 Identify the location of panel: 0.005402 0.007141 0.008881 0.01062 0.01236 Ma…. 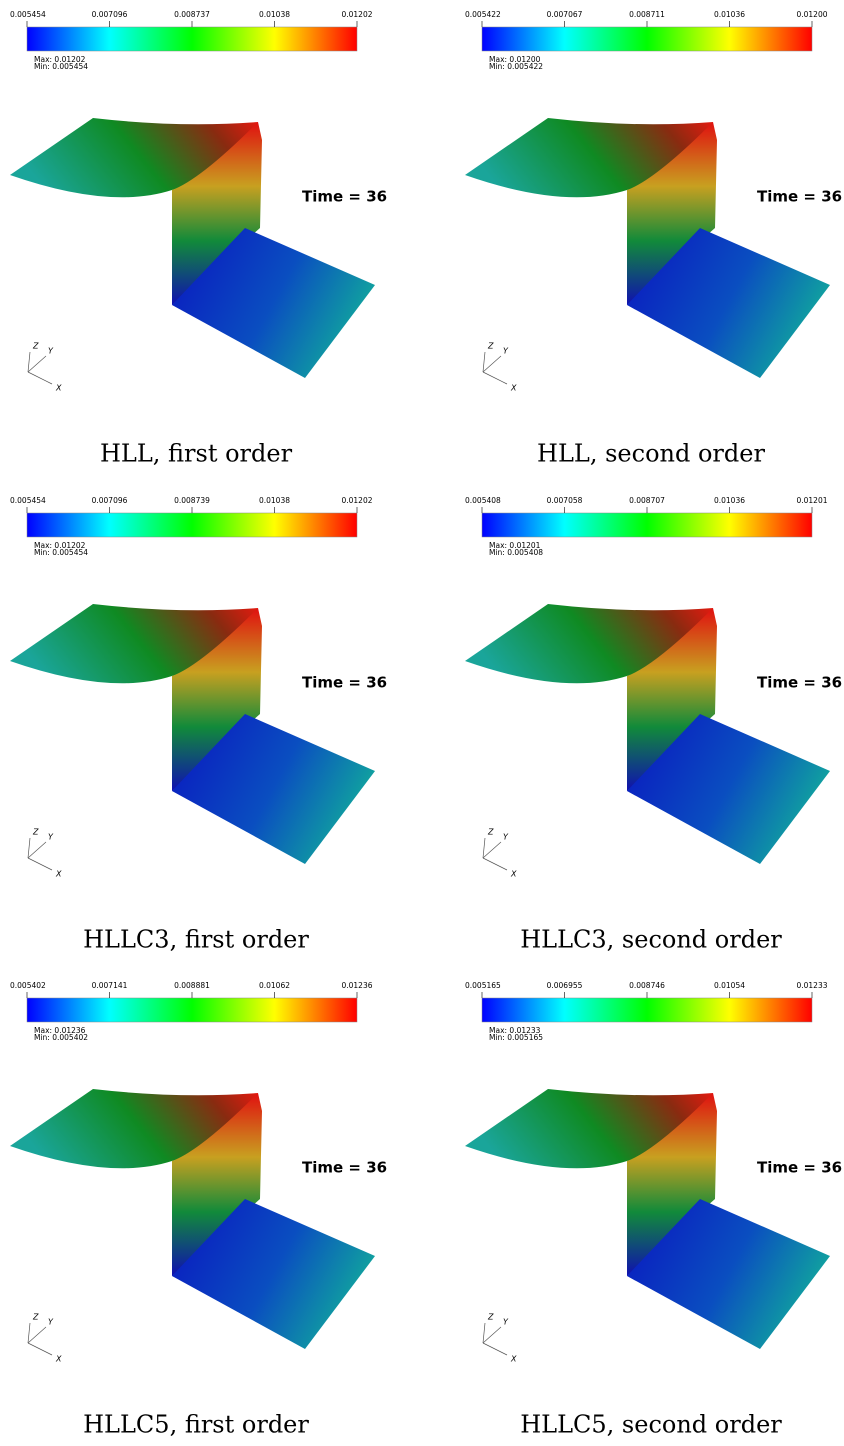
(198, 1210).